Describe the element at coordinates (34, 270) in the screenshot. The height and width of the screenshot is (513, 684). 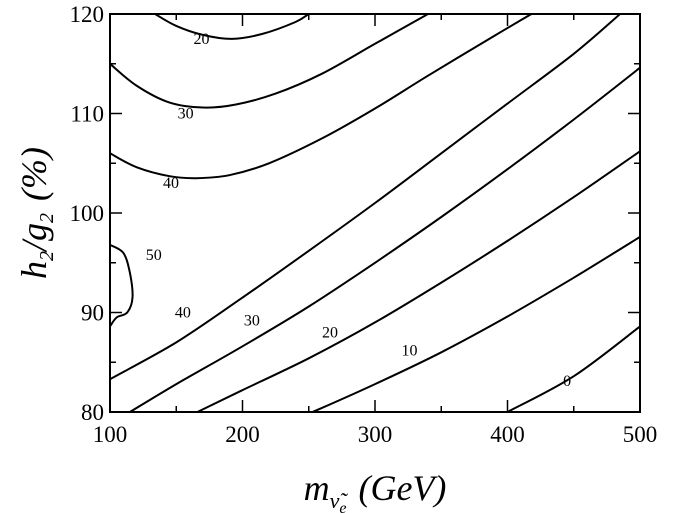
I see `y-axis-label-main: h` at that location.